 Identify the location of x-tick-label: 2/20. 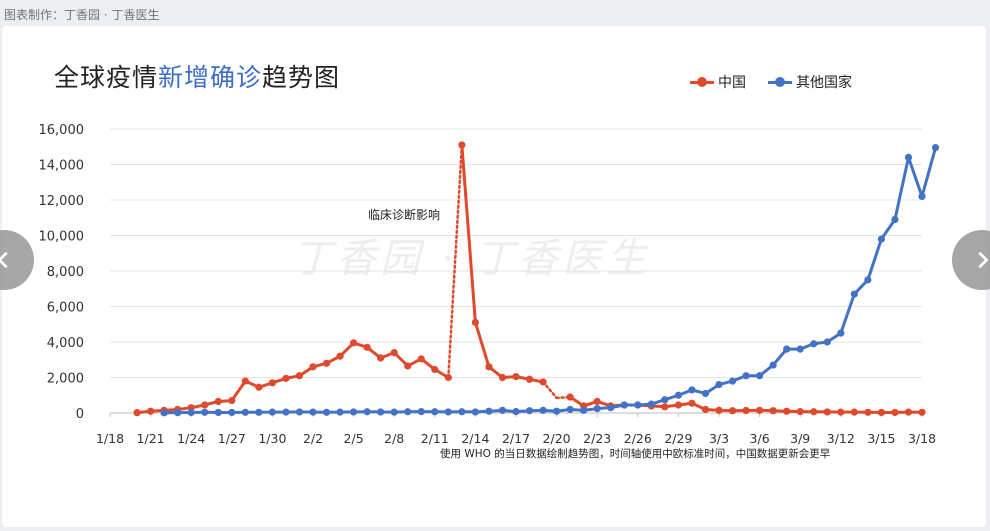
(557, 438).